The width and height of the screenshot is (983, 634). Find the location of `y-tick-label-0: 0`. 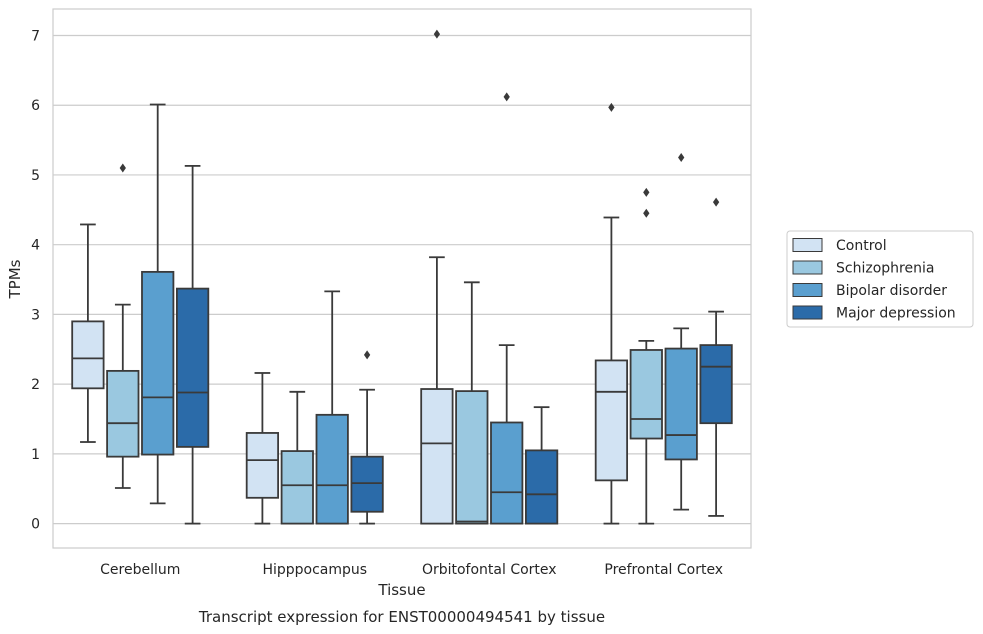

y-tick-label-0: 0 is located at coordinates (35, 525).